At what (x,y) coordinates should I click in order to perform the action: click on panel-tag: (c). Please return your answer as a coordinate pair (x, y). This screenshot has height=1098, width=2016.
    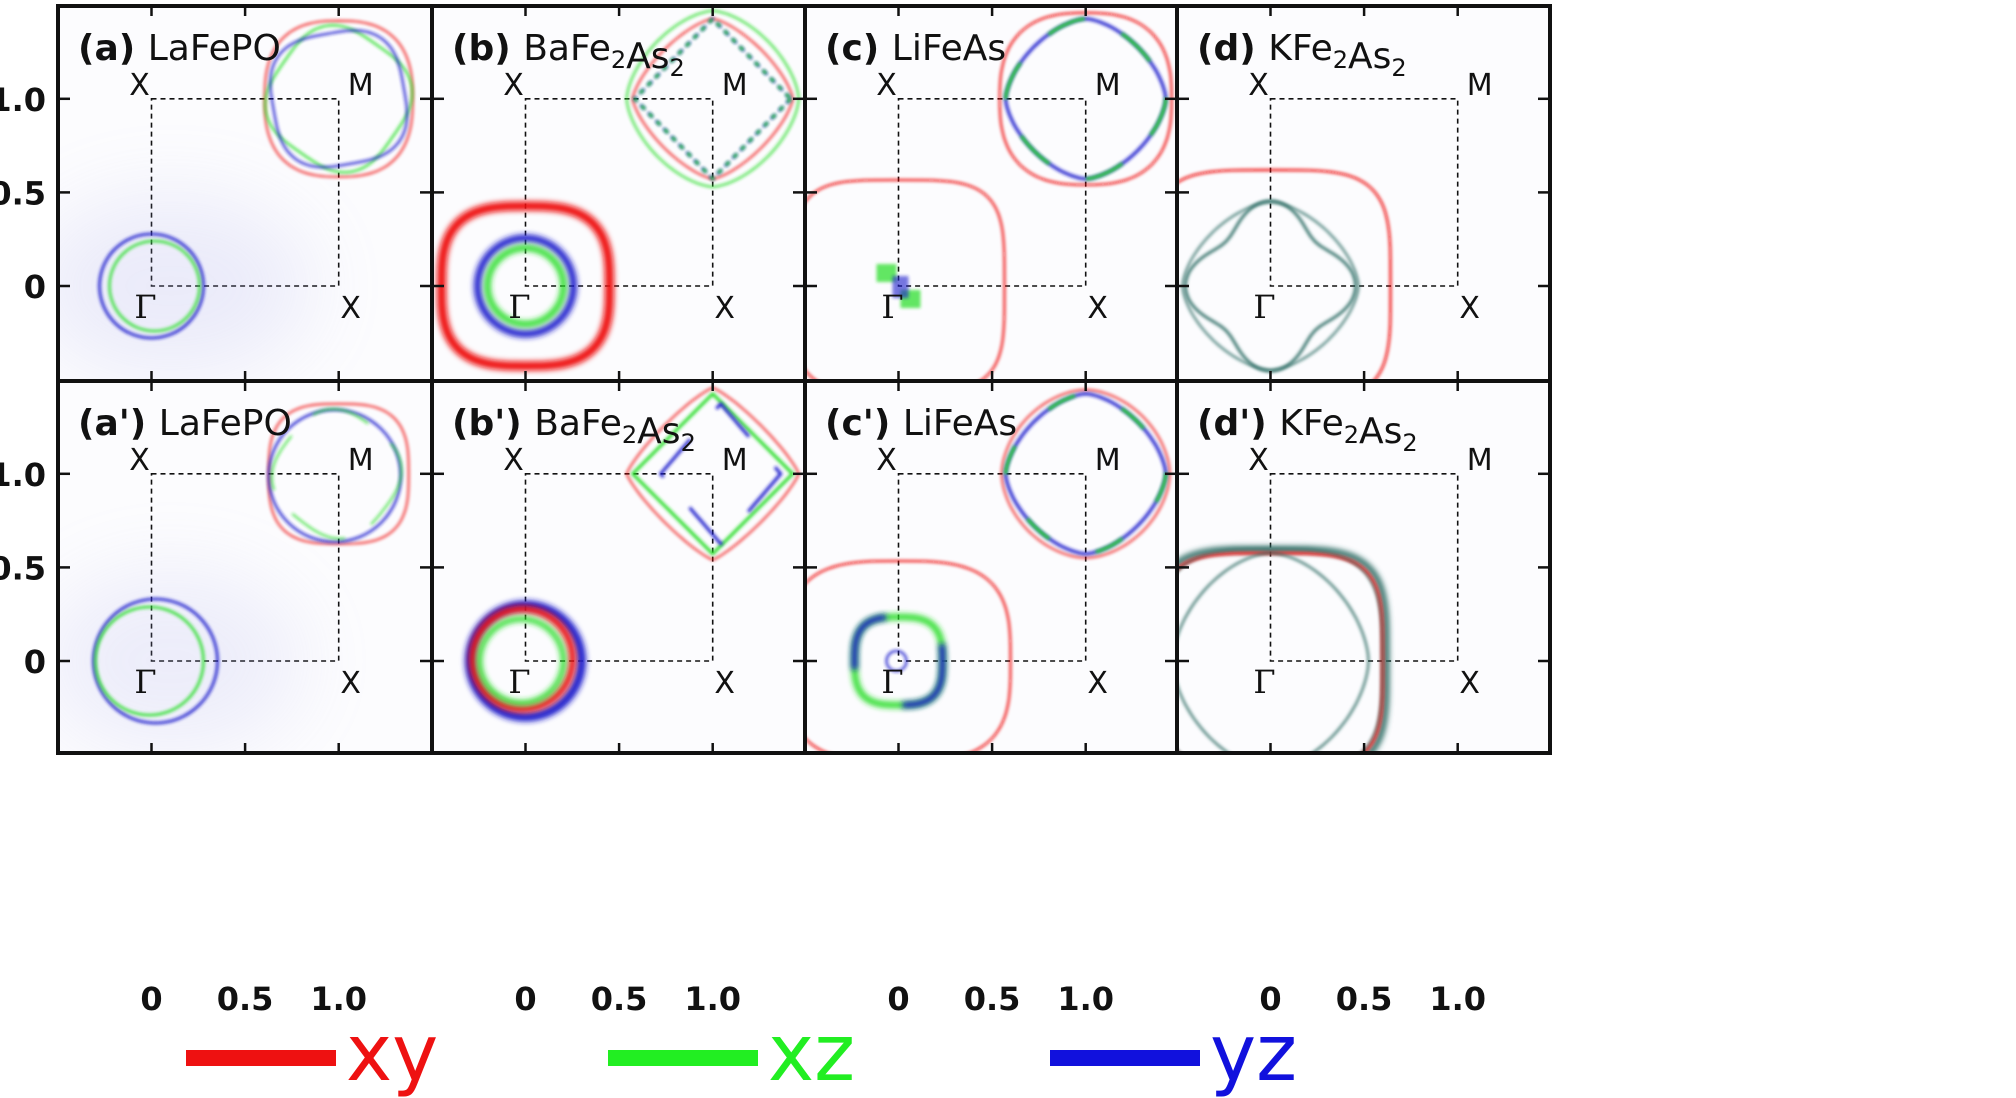
    Looking at the image, I should click on (858, 48).